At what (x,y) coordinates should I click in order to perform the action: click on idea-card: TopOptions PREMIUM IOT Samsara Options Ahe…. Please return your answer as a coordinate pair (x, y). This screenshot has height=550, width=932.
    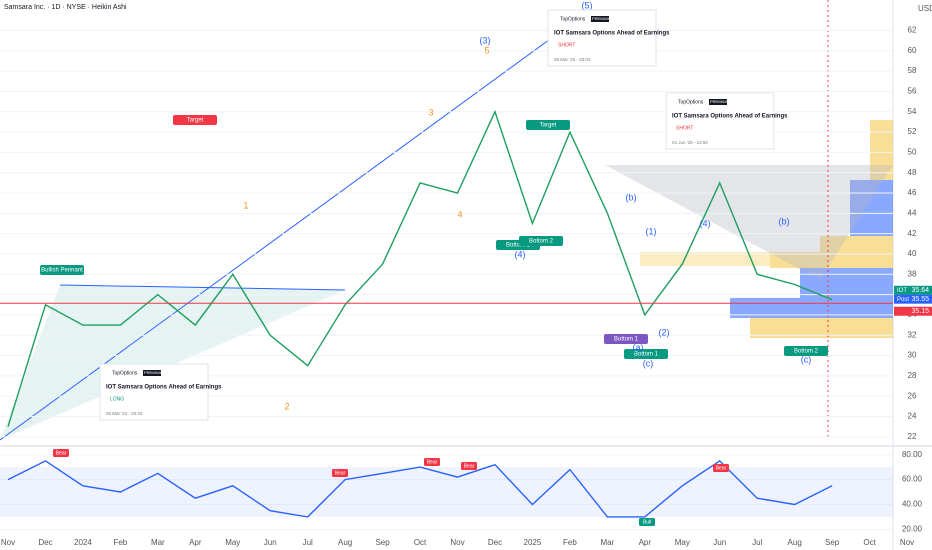
    Looking at the image, I should click on (726, 121).